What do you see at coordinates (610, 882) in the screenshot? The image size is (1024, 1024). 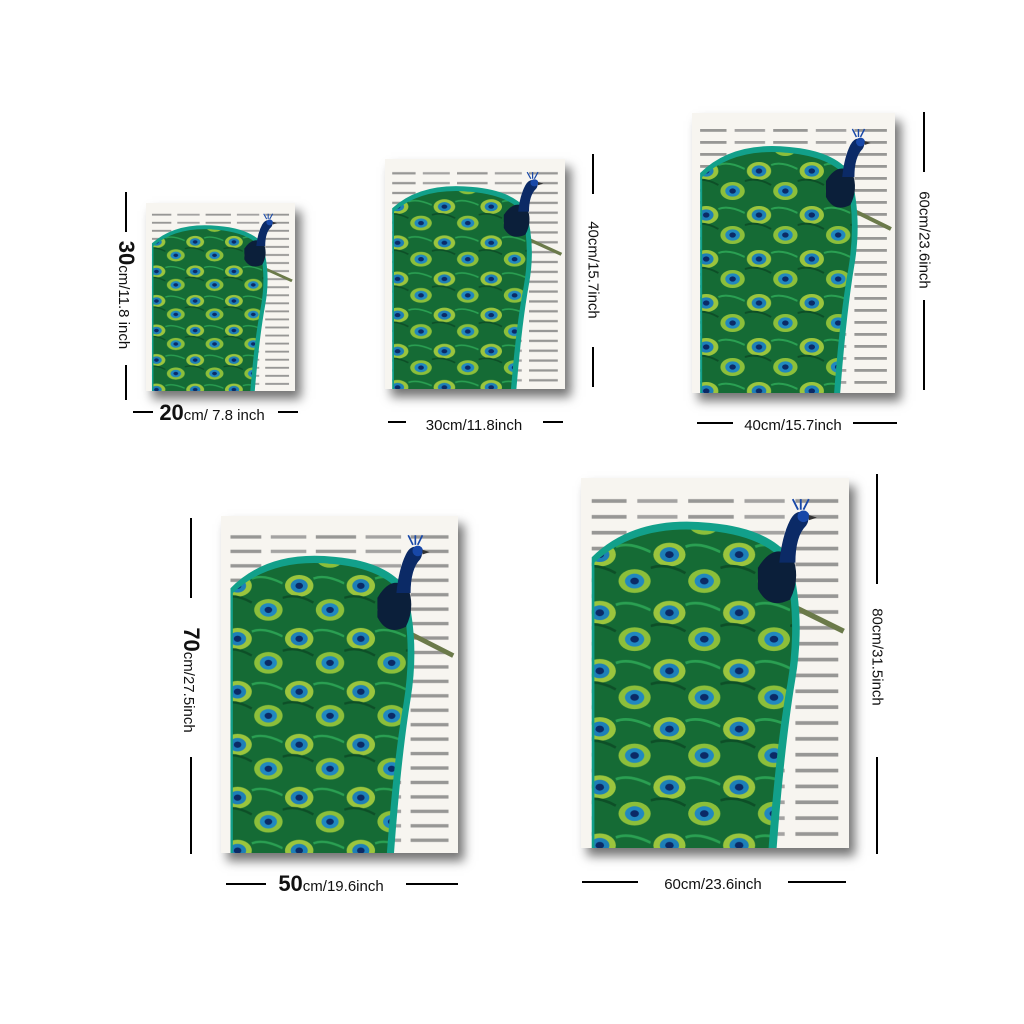 I see `width-line-left-60x80` at bounding box center [610, 882].